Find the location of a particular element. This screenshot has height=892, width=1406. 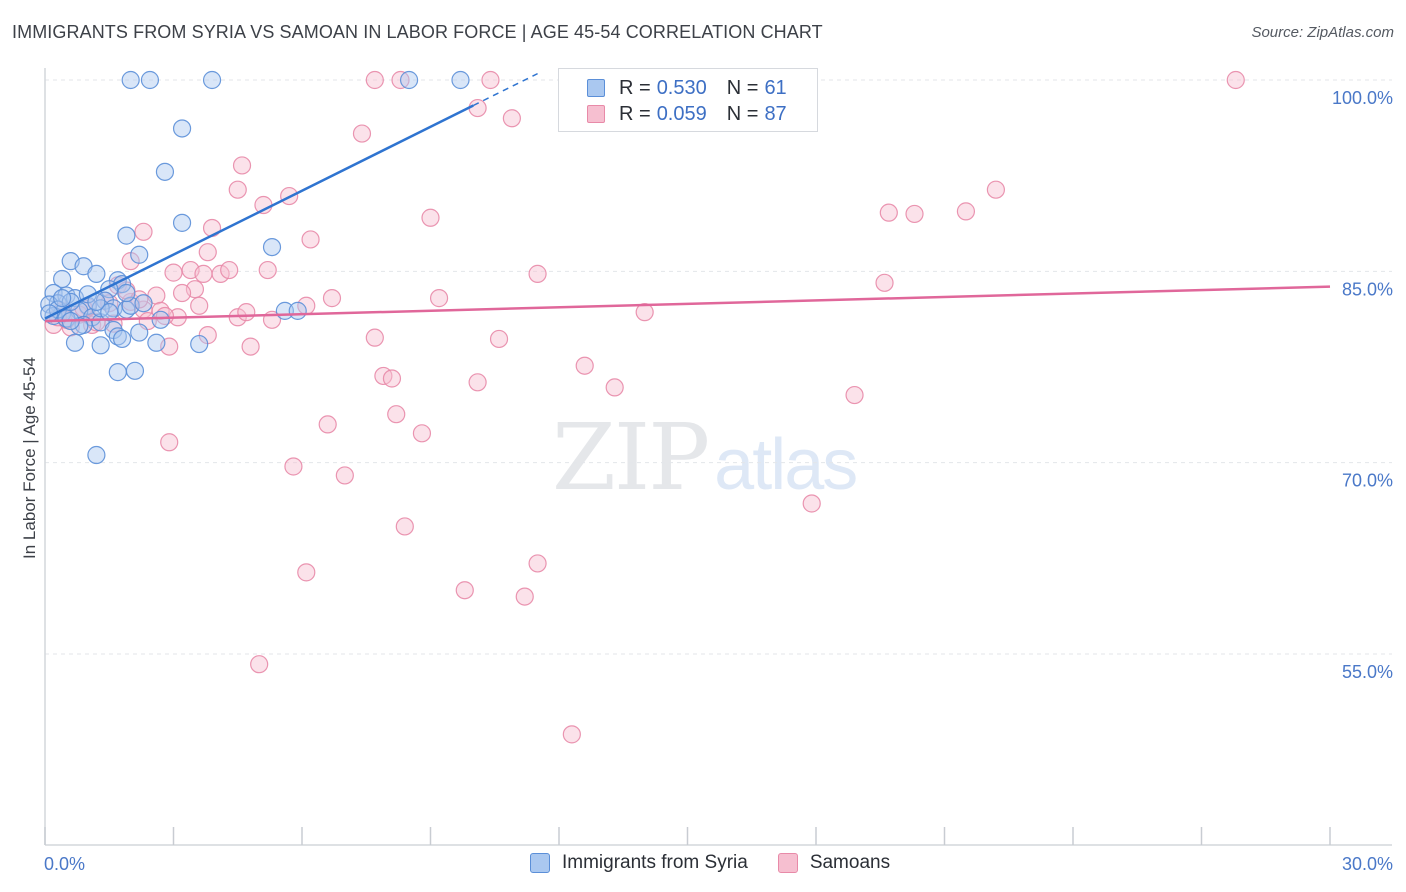

correlation-legend: R = 0.530 N = 61 R = 0.059 N = 87 is located at coordinates (688, 100).